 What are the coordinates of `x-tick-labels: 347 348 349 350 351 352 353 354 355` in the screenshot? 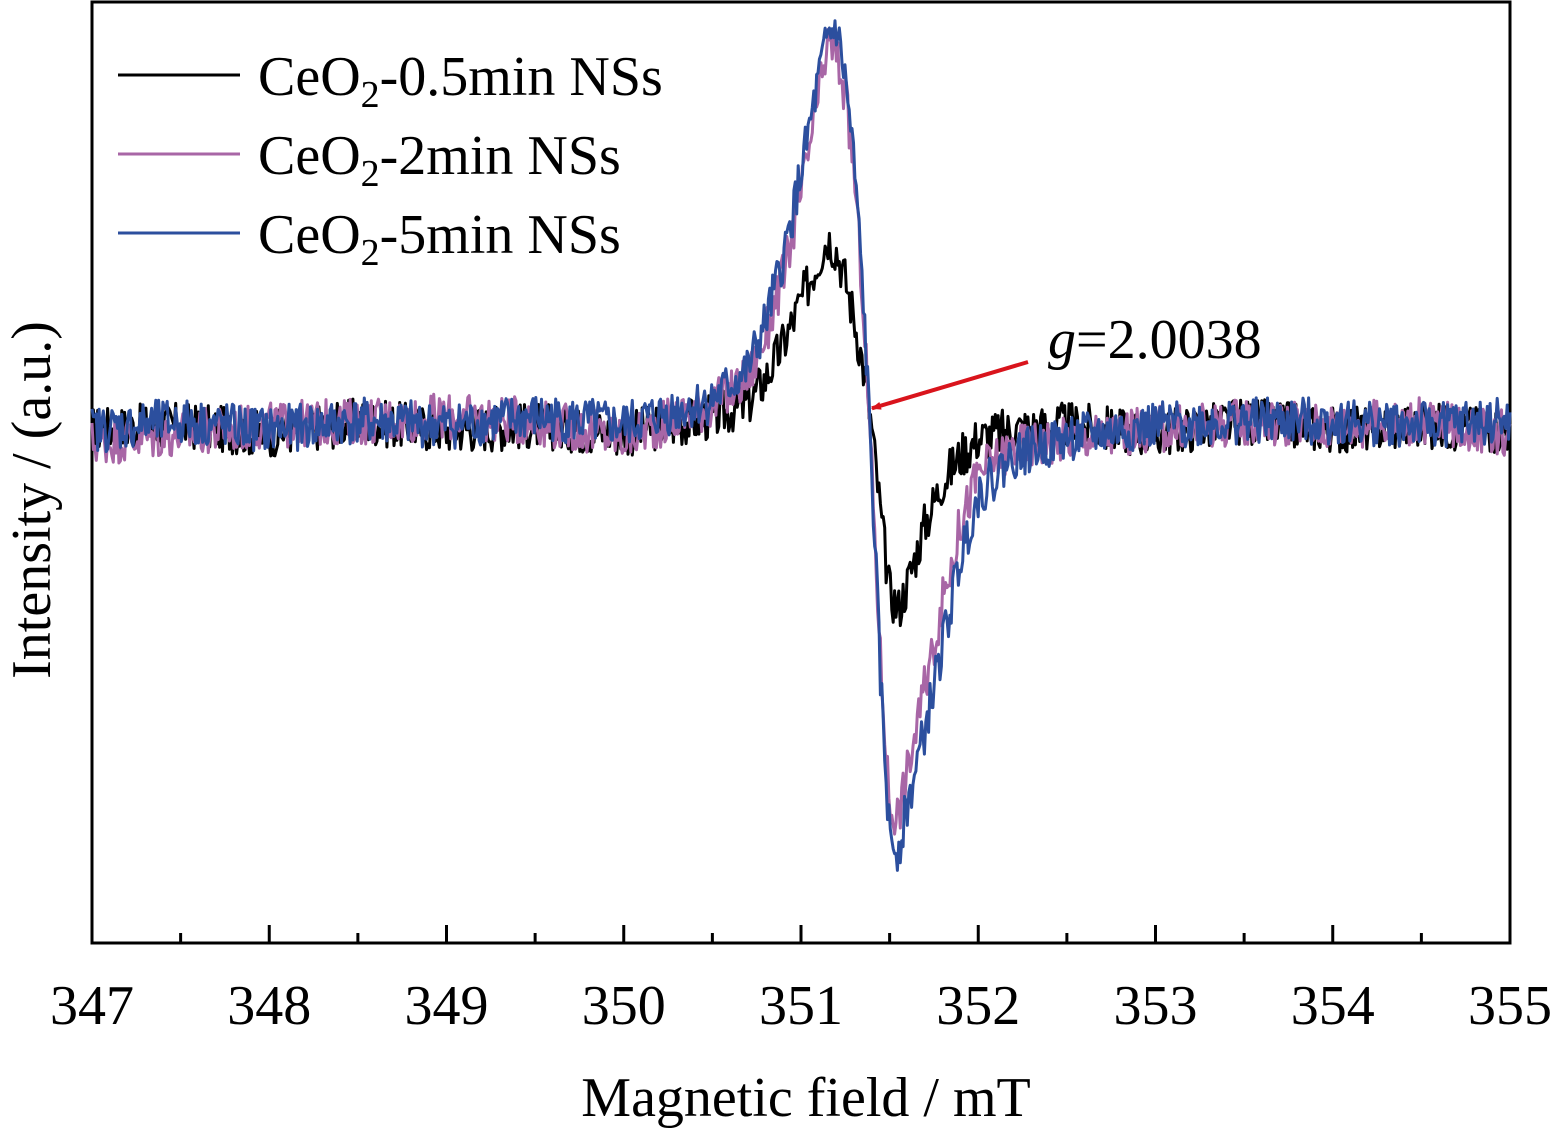 It's located at (801, 1006).